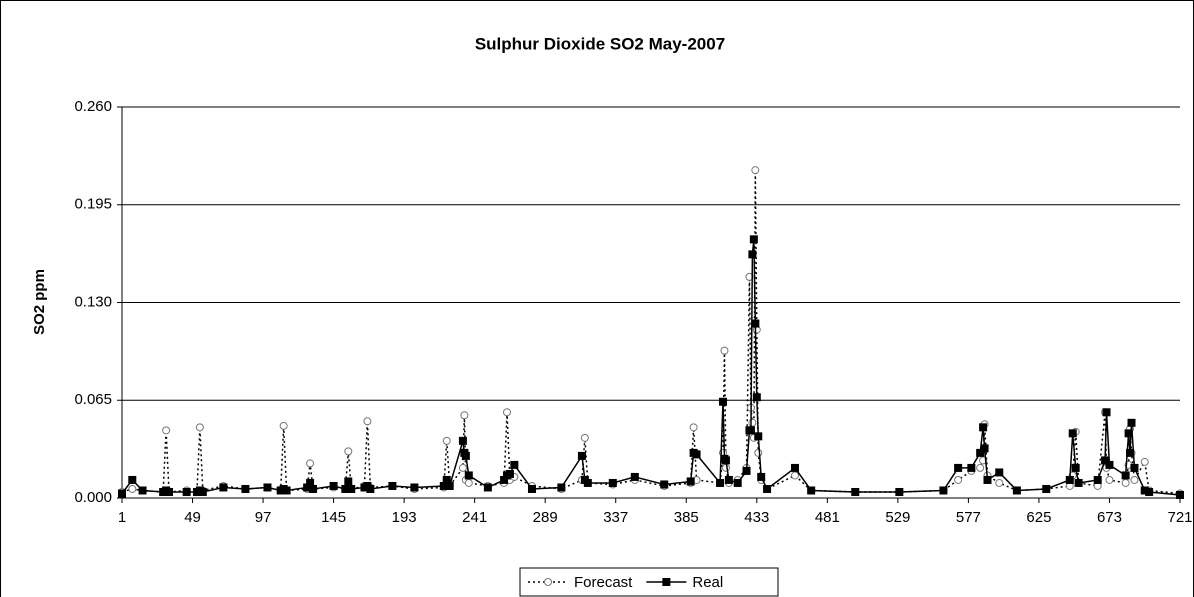 Image resolution: width=1194 pixels, height=597 pixels. Describe the element at coordinates (756, 517) in the screenshot. I see `x-tick-label: 433` at that location.